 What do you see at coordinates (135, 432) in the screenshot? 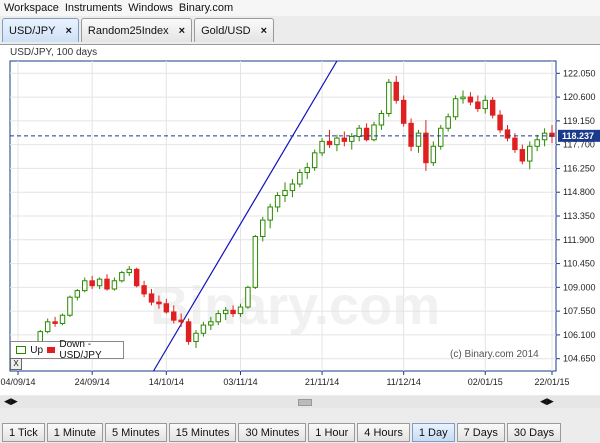
I see `timeframe-button-5-minutes: 5 Minutes` at bounding box center [135, 432].